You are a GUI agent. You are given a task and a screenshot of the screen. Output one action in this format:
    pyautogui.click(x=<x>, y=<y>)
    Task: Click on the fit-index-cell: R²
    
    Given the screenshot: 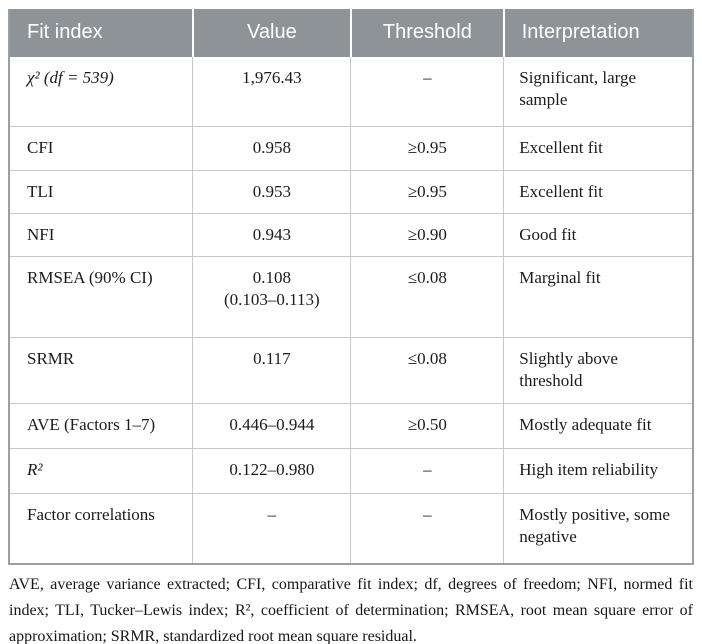 What is the action you would take?
    pyautogui.click(x=102, y=471)
    